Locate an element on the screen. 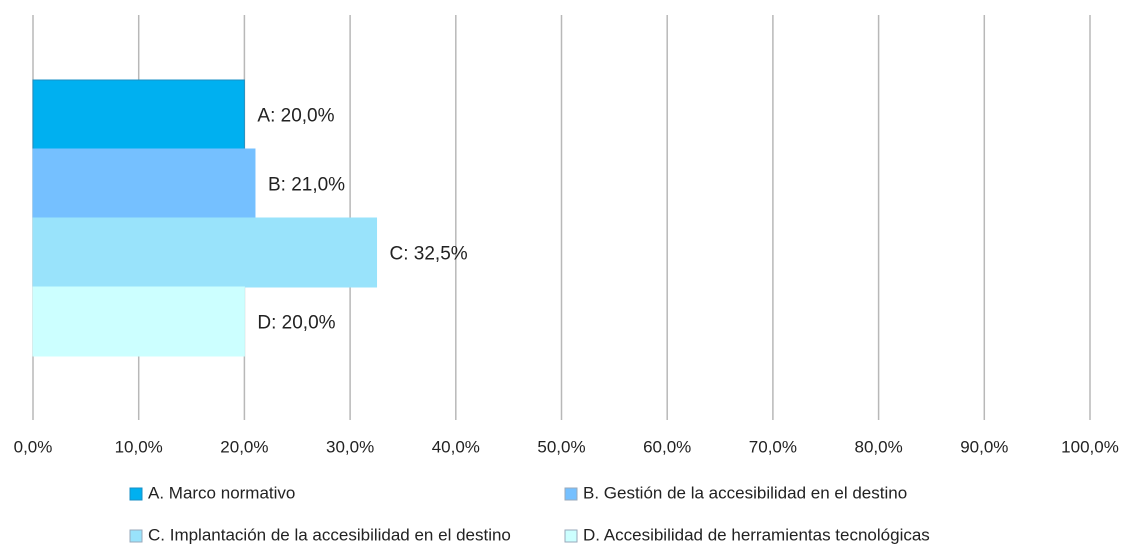 Image resolution: width=1129 pixels, height=550 pixels. data-label: C: 32,5% is located at coordinates (429, 254).